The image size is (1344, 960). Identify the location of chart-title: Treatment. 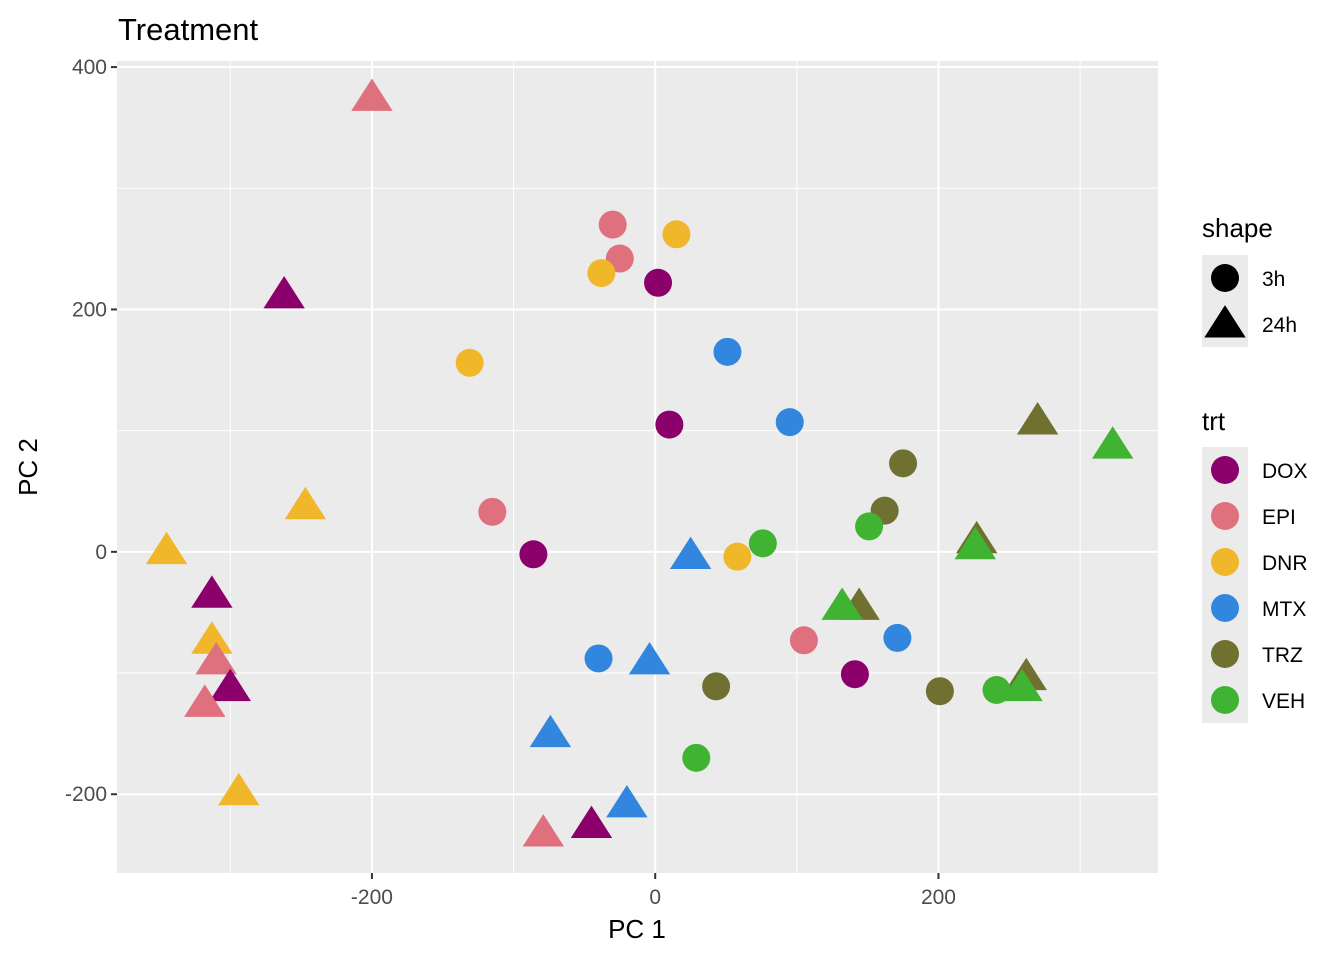
(188, 29).